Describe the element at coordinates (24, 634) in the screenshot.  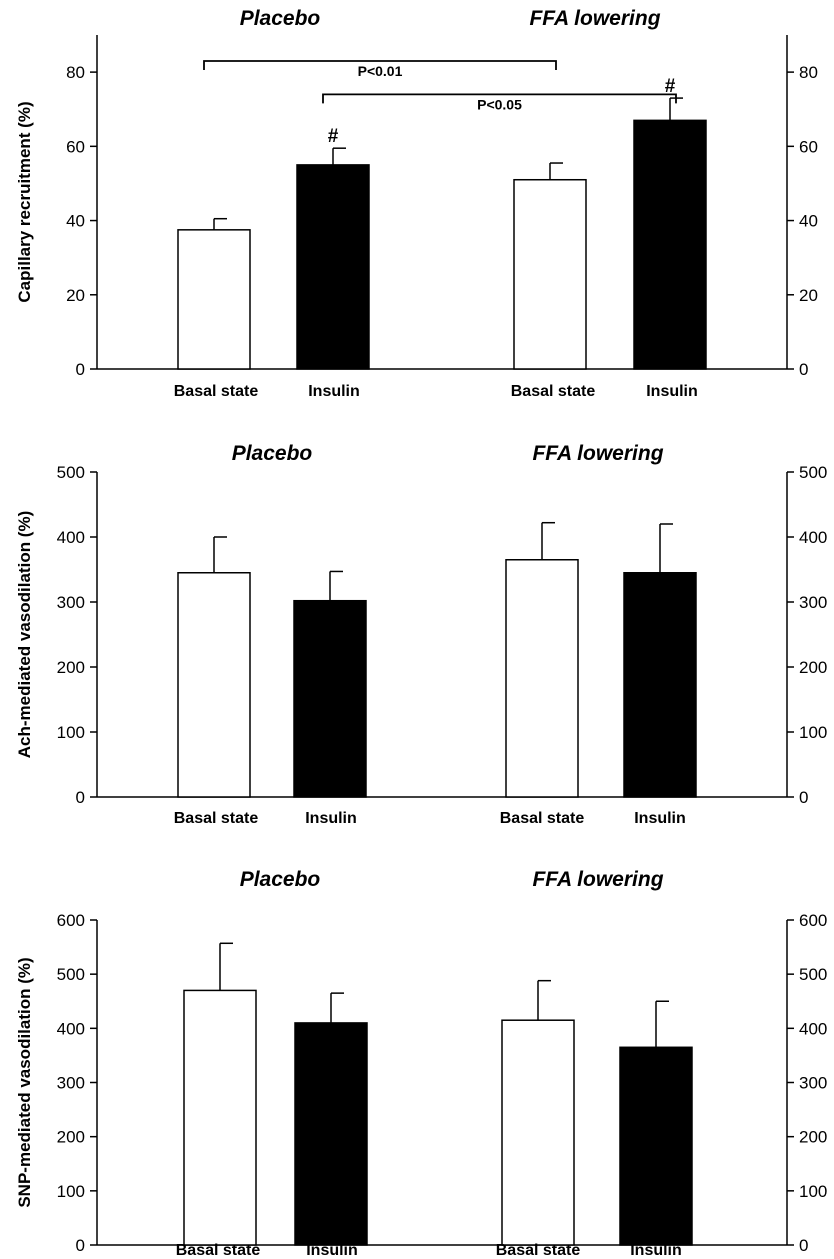
I see `y-axis-label: Ach-mediated vasodilation (%)` at that location.